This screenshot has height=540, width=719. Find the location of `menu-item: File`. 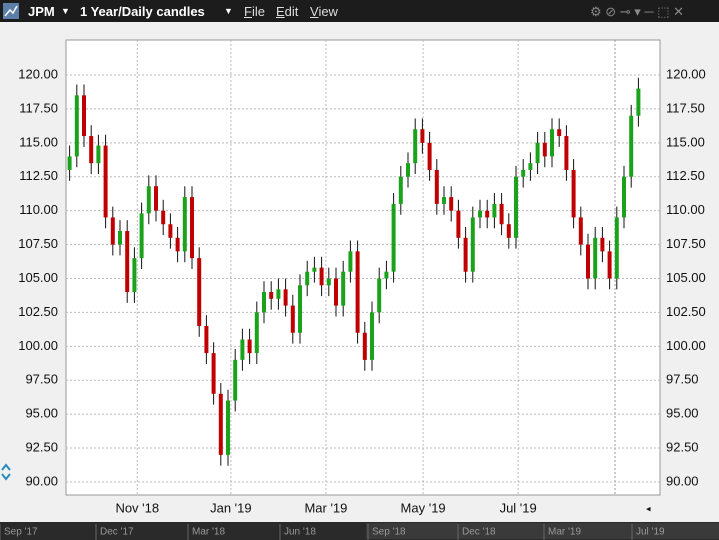

menu-item: File is located at coordinates (254, 11).